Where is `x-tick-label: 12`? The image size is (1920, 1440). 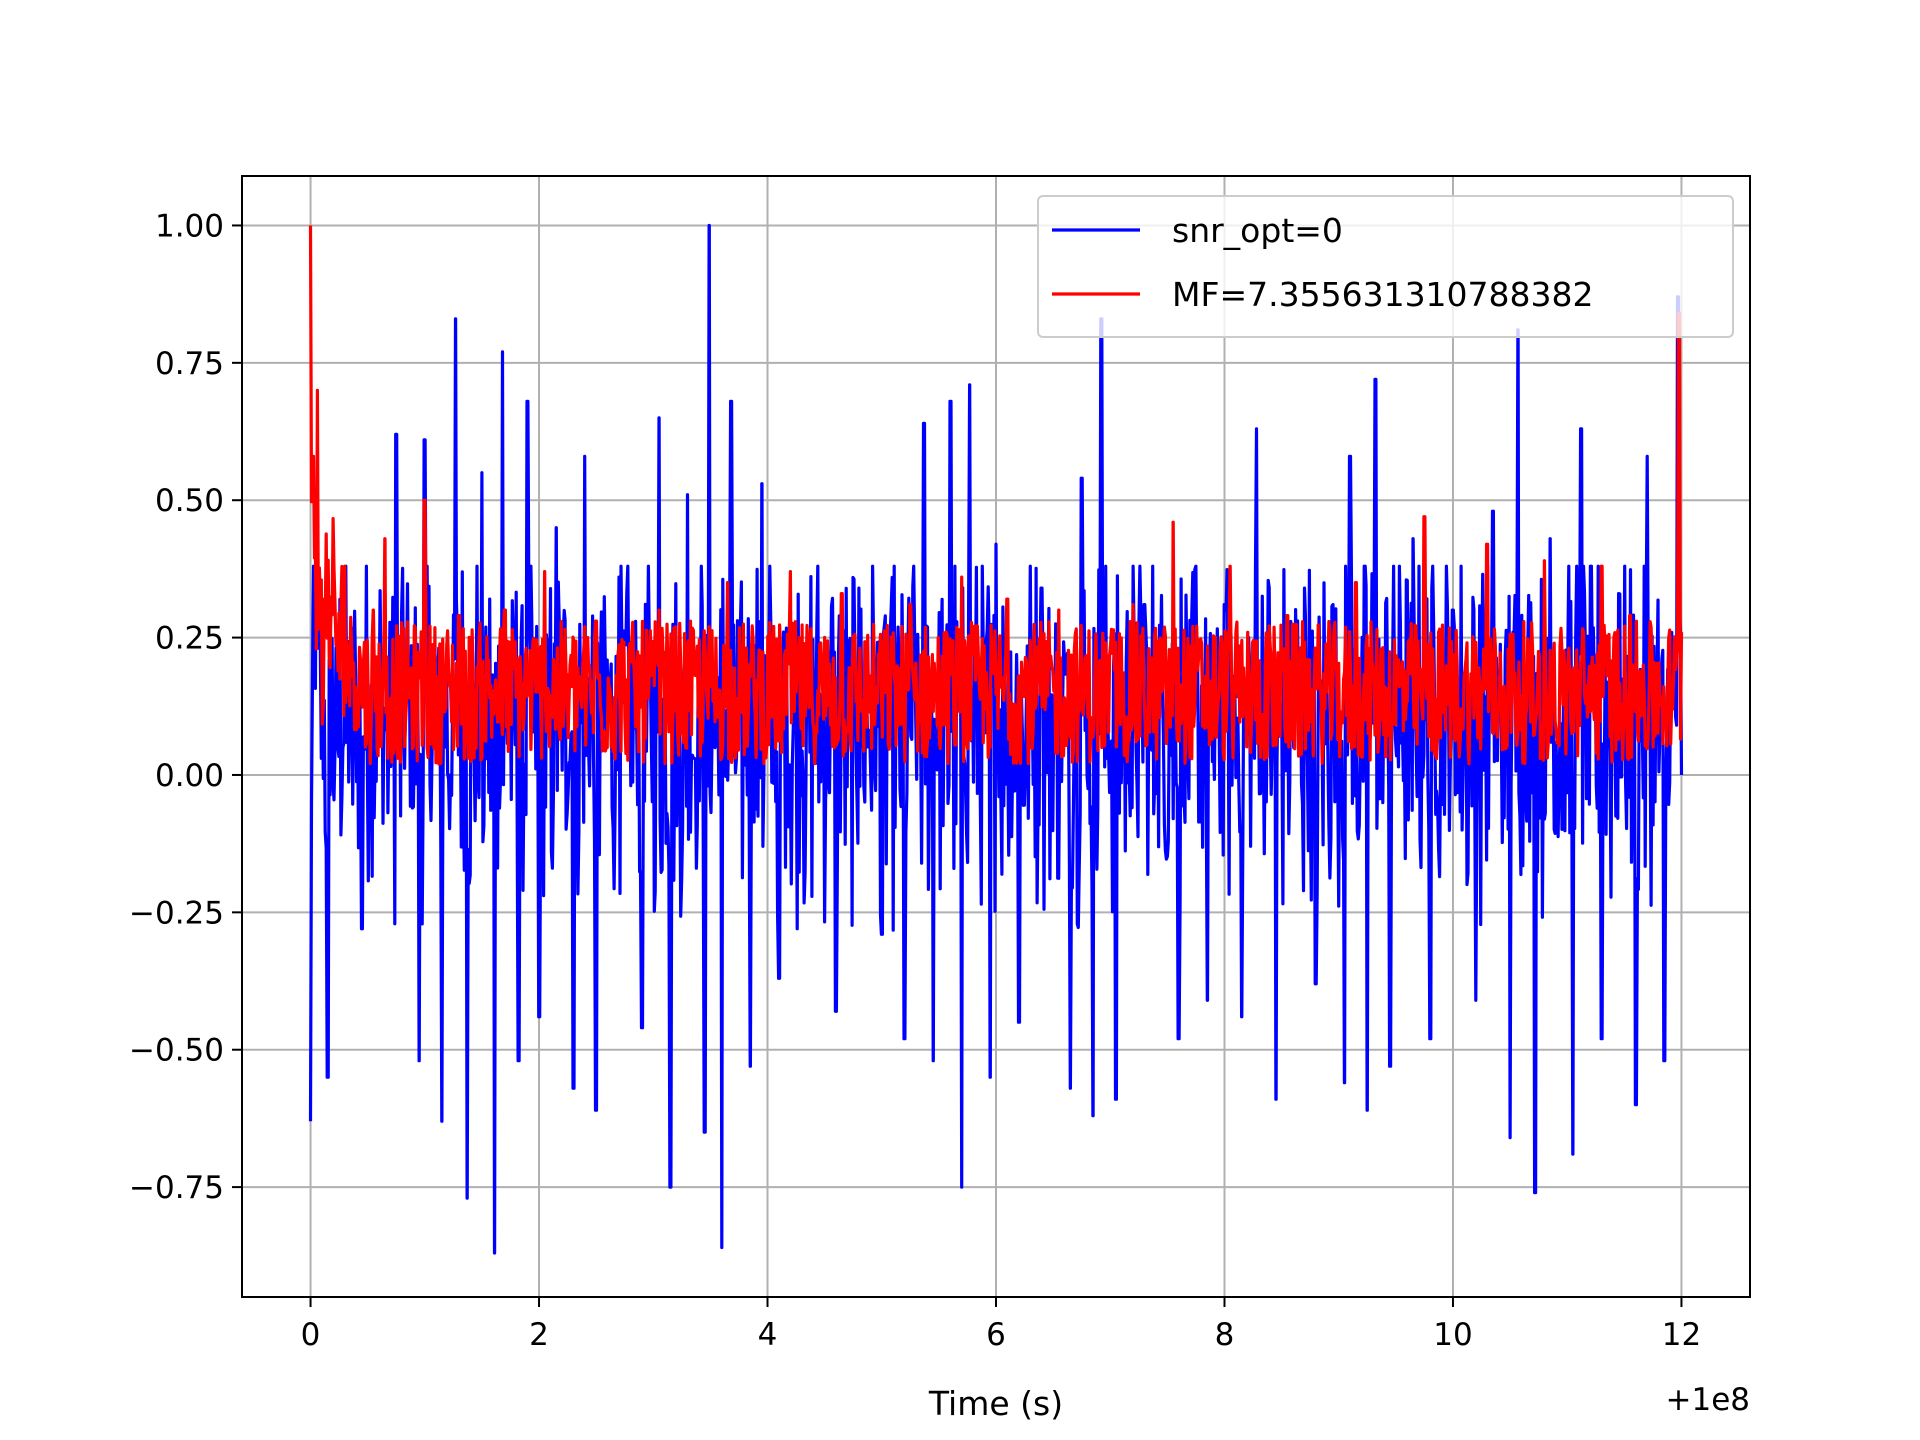 x-tick-label: 12 is located at coordinates (1681, 1335).